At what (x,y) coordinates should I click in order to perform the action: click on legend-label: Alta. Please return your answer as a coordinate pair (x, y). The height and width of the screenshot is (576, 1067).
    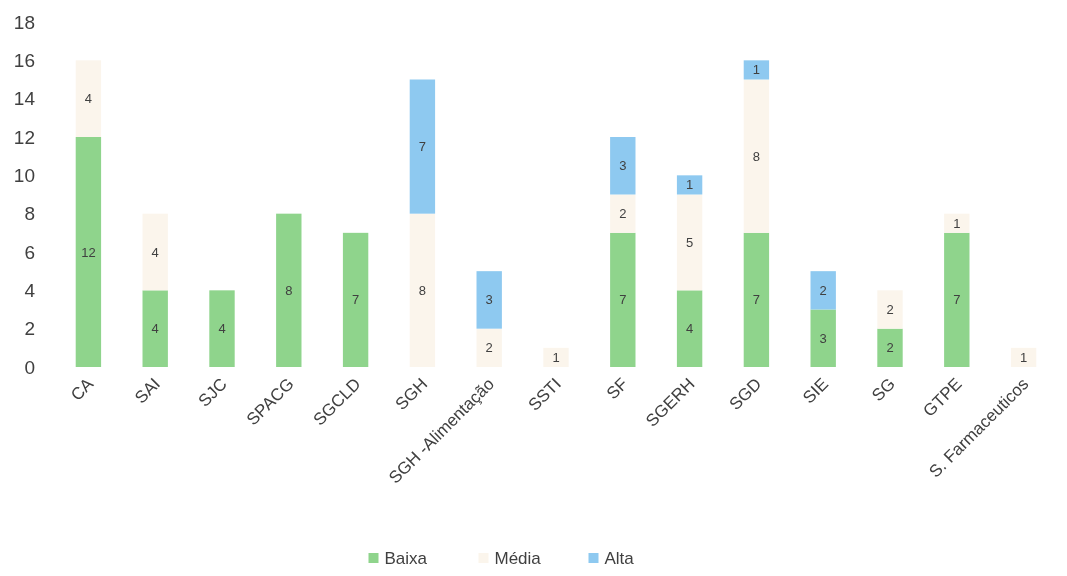
    Looking at the image, I should click on (619, 558).